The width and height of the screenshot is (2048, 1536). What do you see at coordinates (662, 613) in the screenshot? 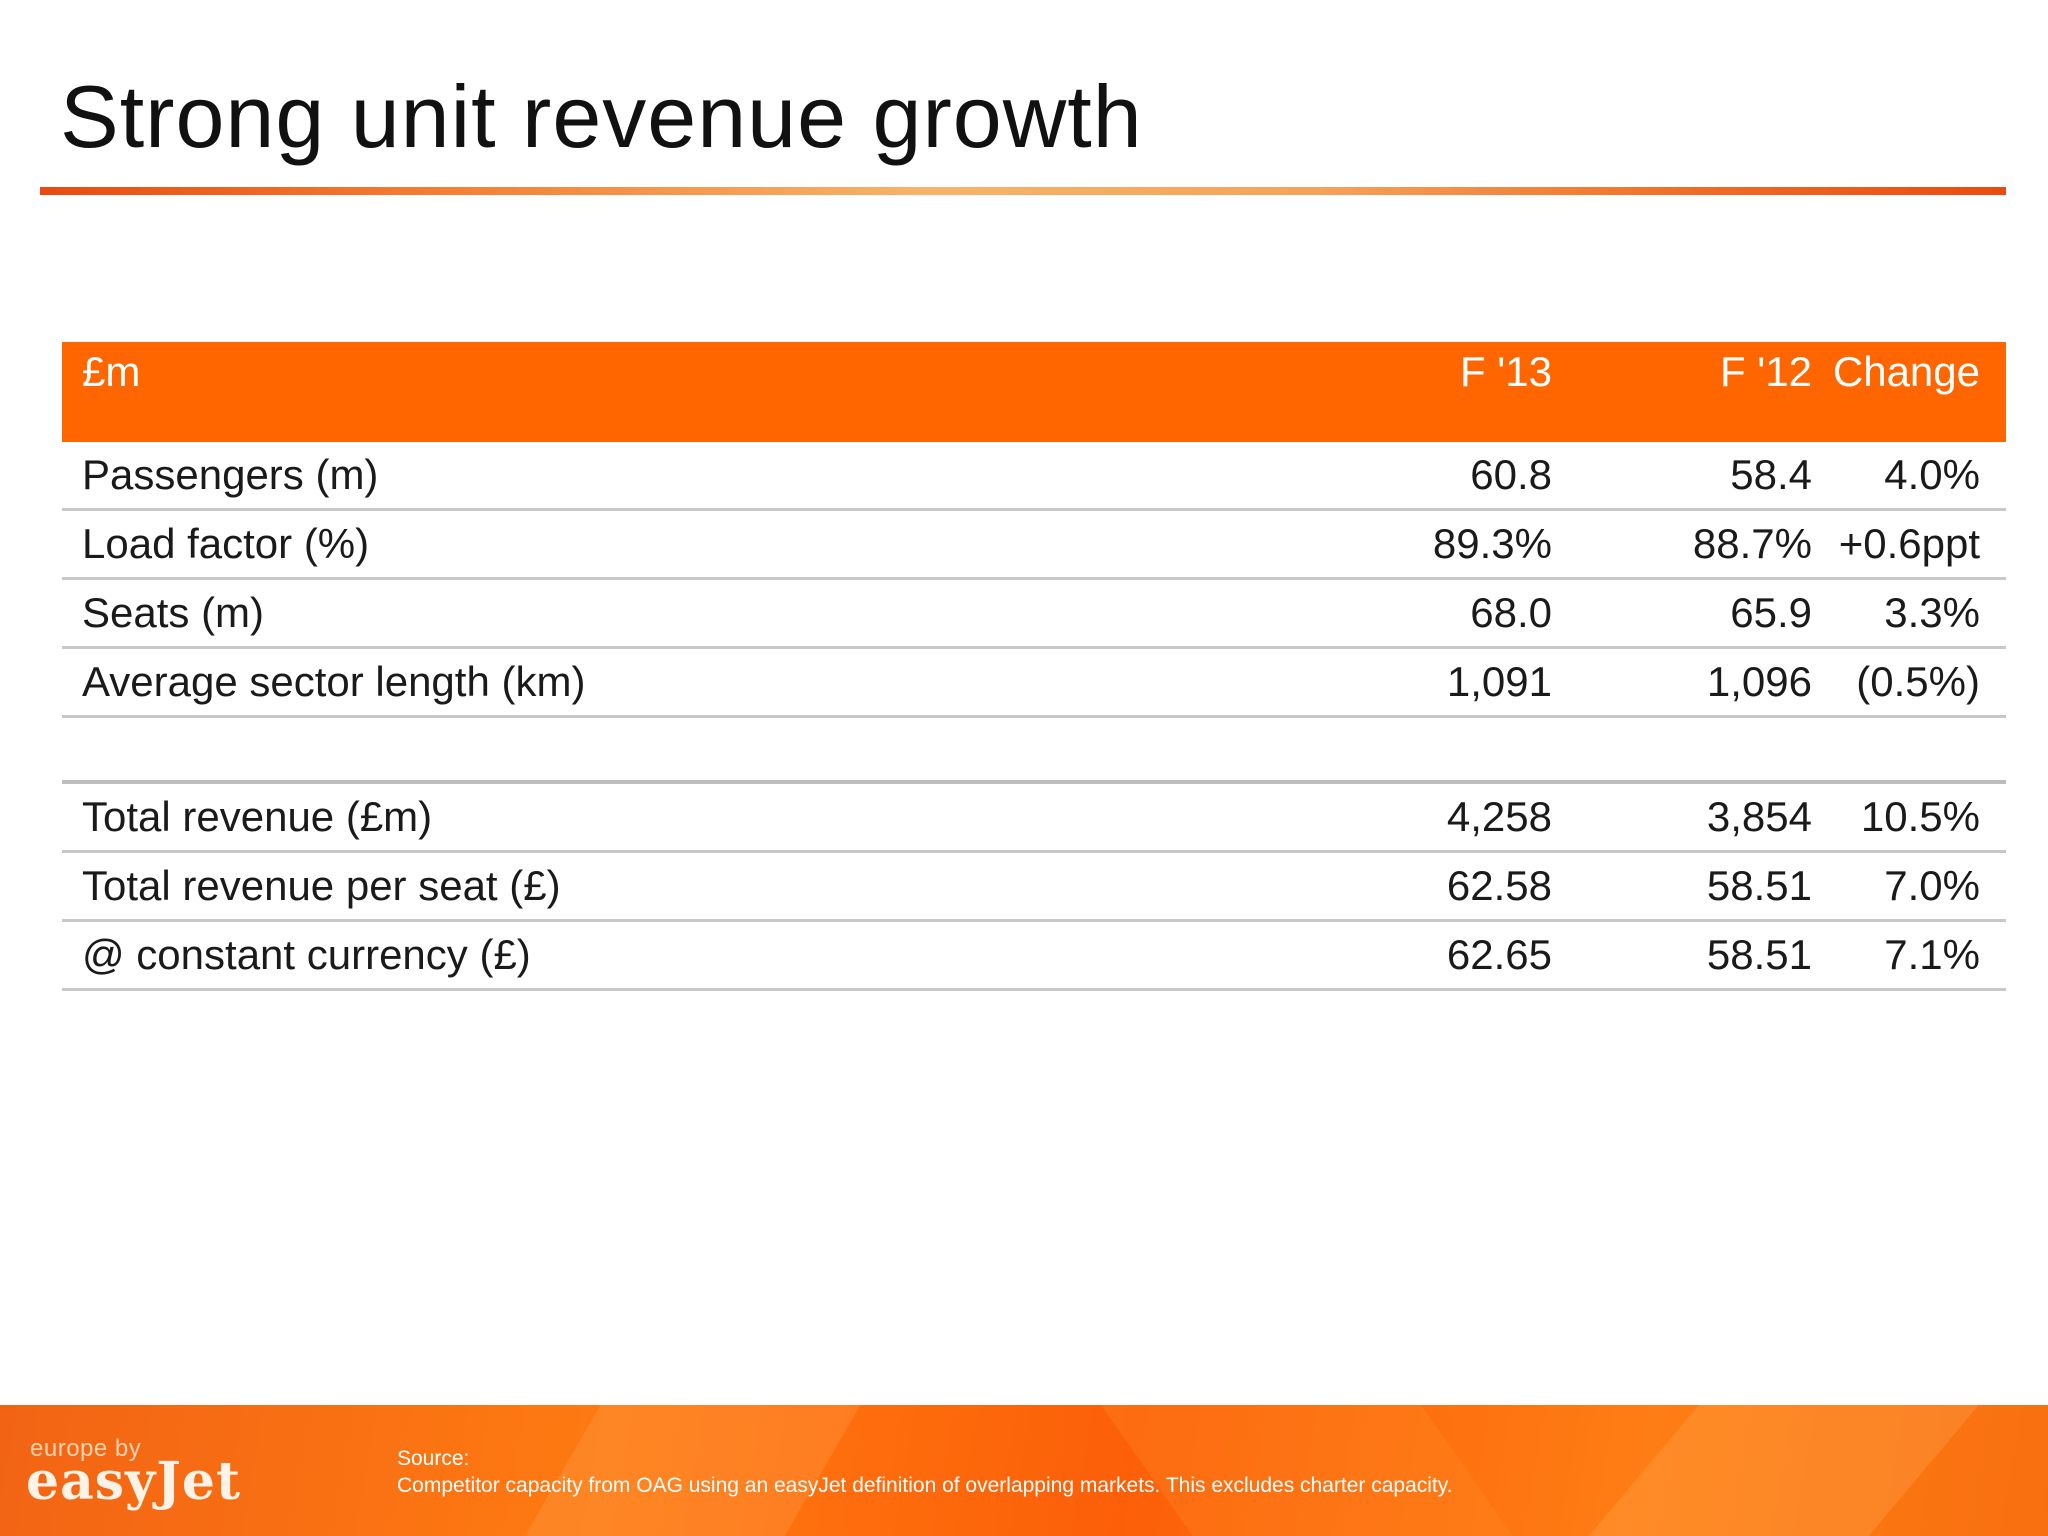
I see `row-label: Seats (m)` at bounding box center [662, 613].